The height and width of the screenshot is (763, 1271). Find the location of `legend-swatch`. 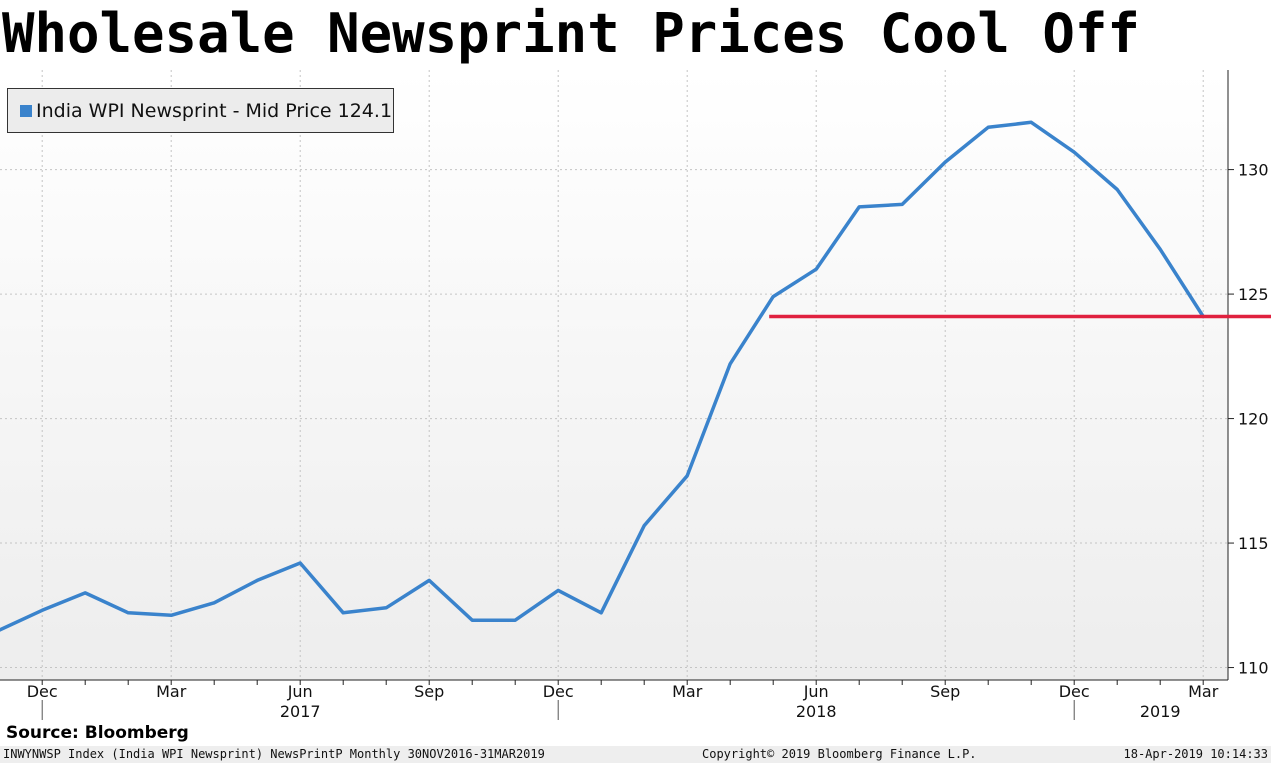

legend-swatch is located at coordinates (26, 110).